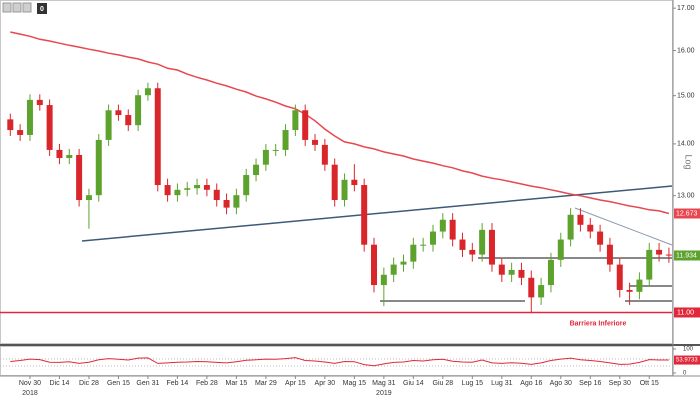  Describe the element at coordinates (236, 383) in the screenshot. I see `x-tick-label: Mar 15` at that location.